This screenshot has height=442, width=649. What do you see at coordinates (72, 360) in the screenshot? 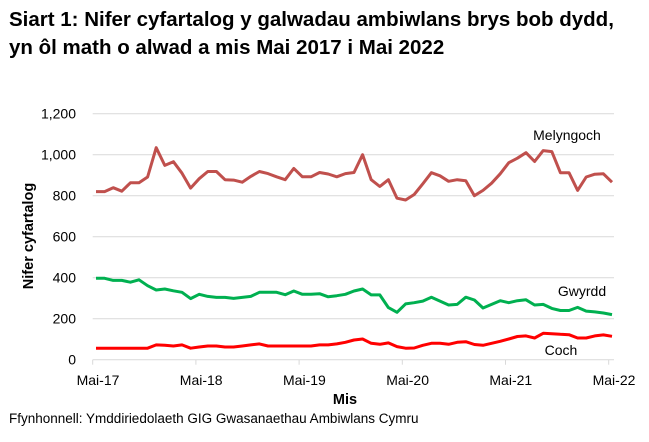
I see `y-tick-label: 0` at bounding box center [72, 360].